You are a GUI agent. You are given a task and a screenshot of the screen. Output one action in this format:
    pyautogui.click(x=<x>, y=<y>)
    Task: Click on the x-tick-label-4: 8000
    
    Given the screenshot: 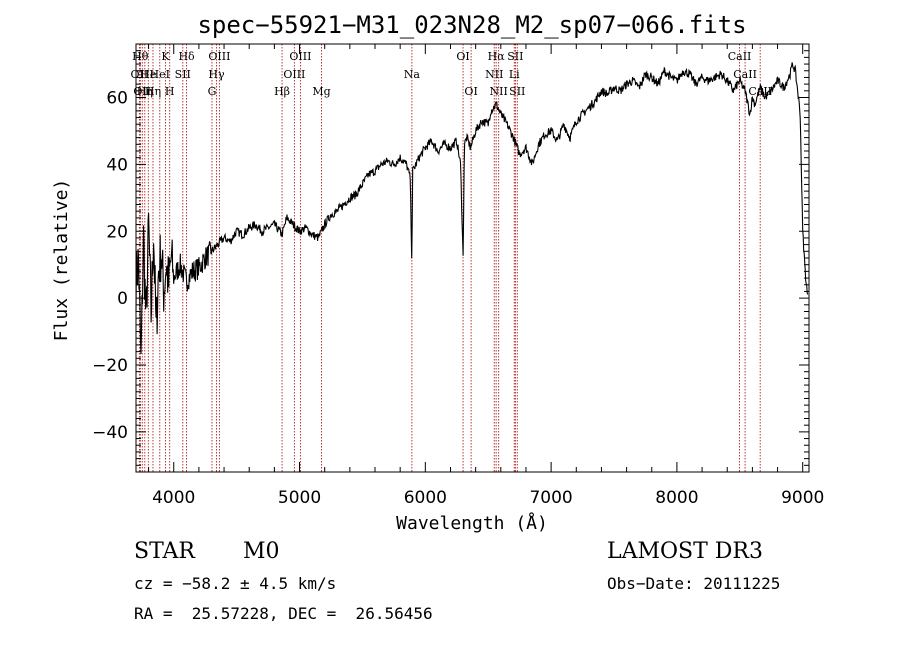 What is the action you would take?
    pyautogui.click(x=676, y=498)
    